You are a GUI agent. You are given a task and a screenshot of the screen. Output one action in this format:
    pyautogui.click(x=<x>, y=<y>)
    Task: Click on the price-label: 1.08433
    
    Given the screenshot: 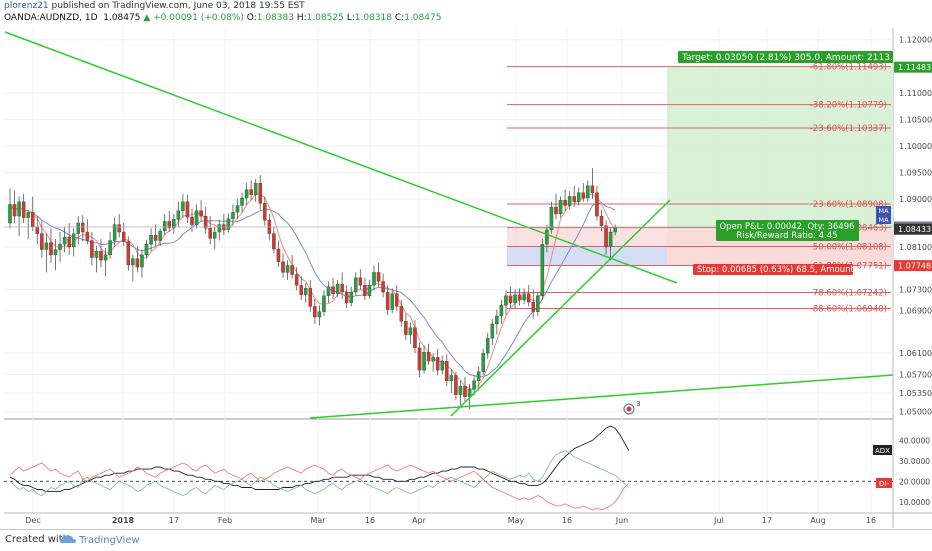 What is the action you would take?
    pyautogui.click(x=914, y=229)
    